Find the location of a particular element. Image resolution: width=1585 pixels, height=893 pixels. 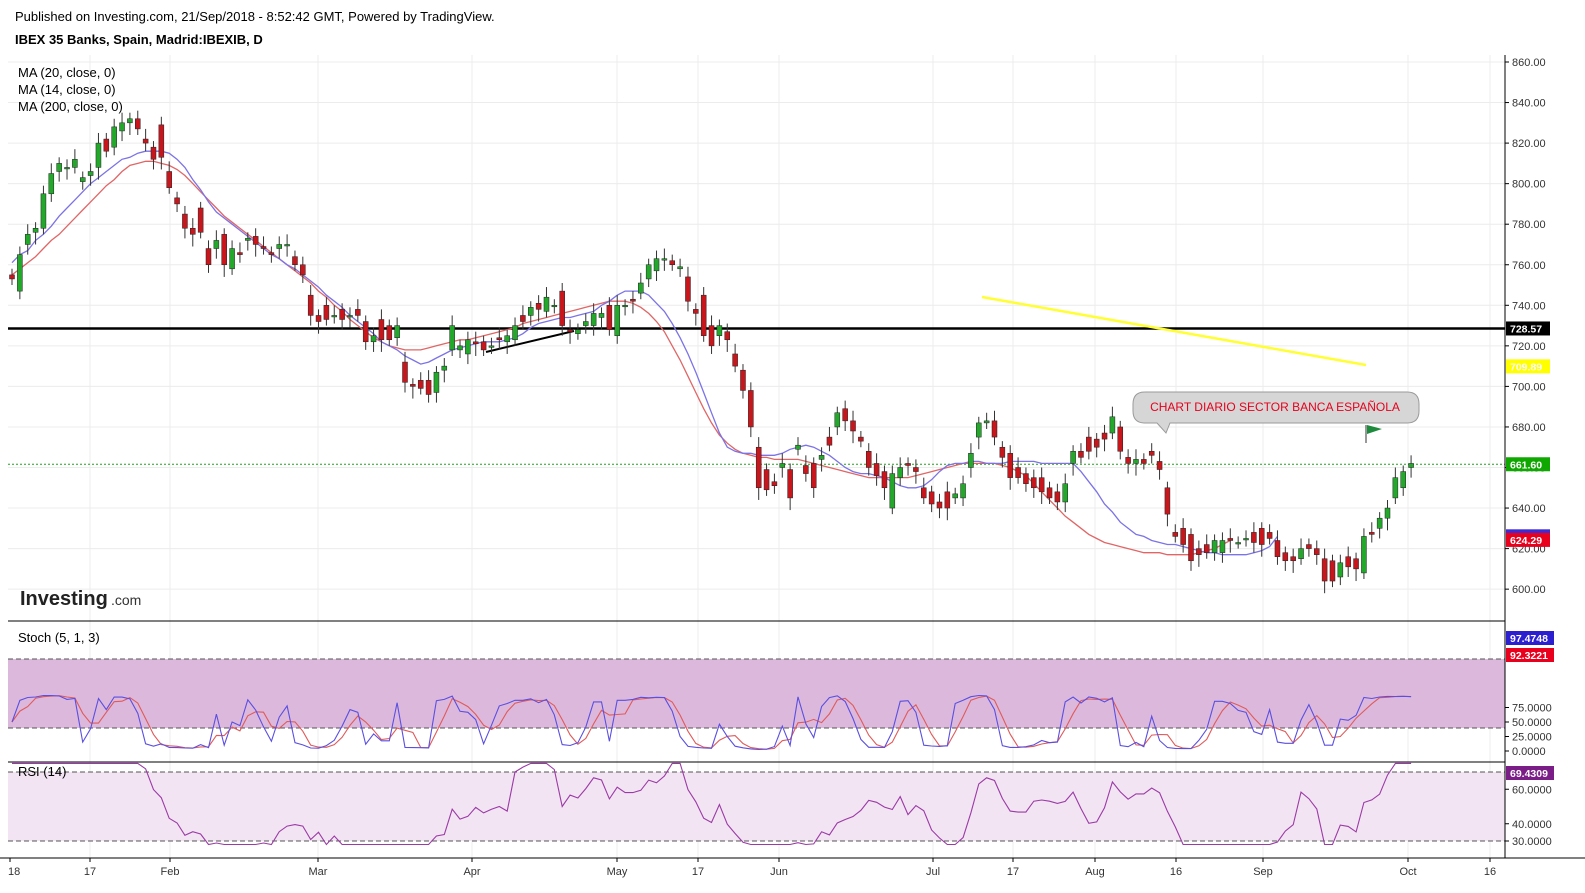

rsi-tick-label: 30.0000 is located at coordinates (1532, 842).